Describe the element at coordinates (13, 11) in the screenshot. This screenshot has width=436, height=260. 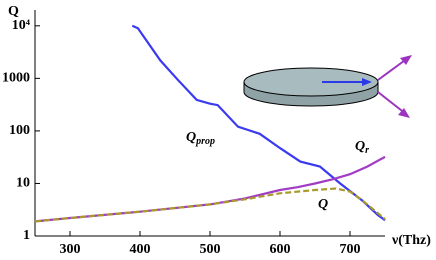
I see `y-axis-label: Q` at that location.